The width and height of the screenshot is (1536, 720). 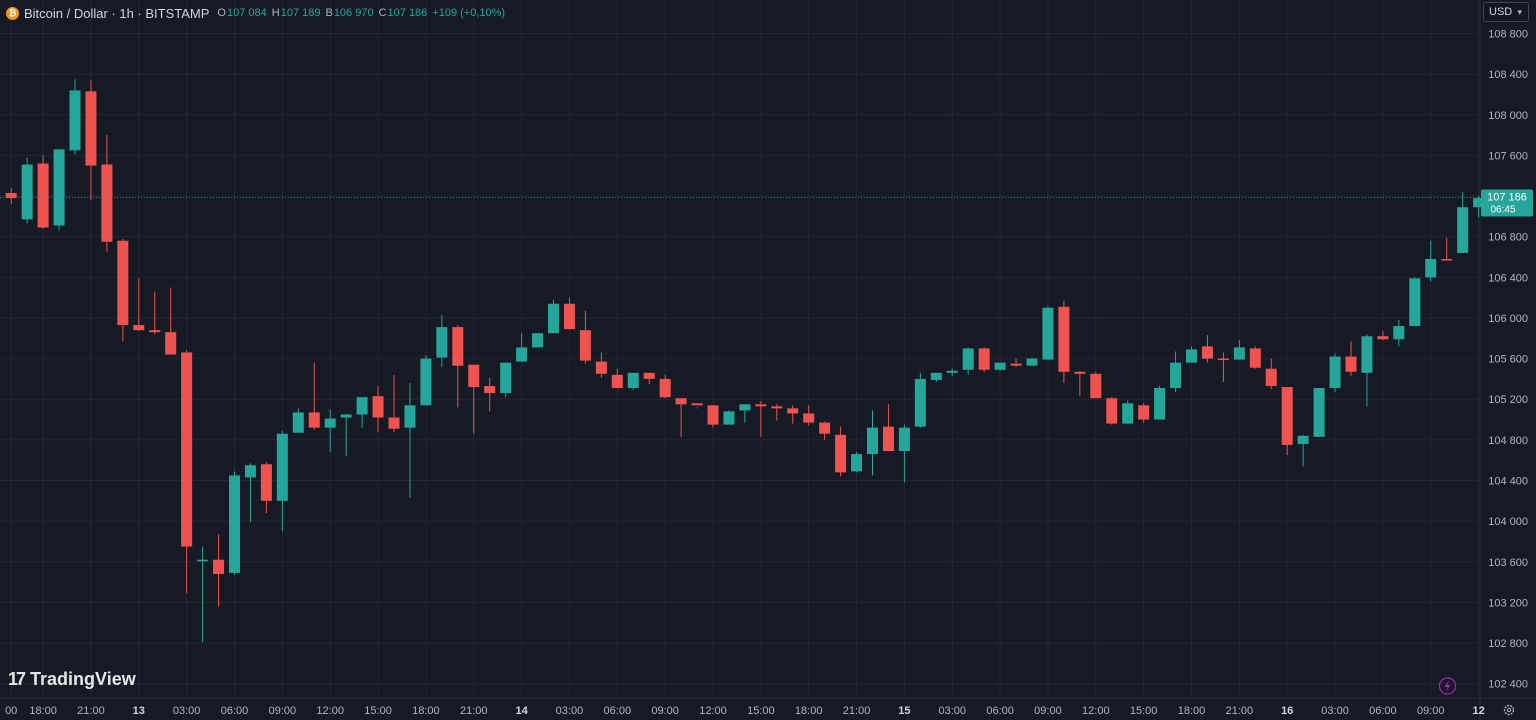 What do you see at coordinates (72, 679) in the screenshot?
I see `tradingview-logo: 17 TradingView` at bounding box center [72, 679].